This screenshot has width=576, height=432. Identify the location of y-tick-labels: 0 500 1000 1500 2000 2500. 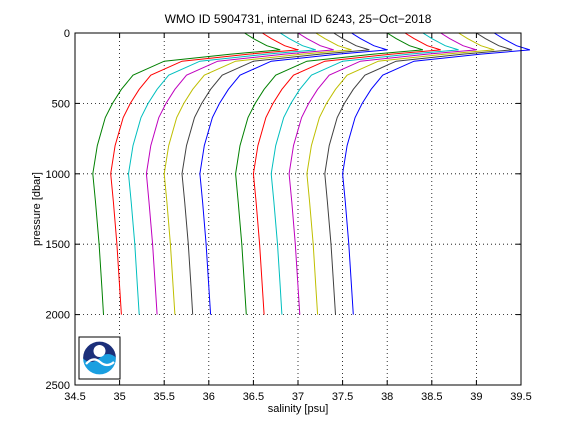
(58, 210).